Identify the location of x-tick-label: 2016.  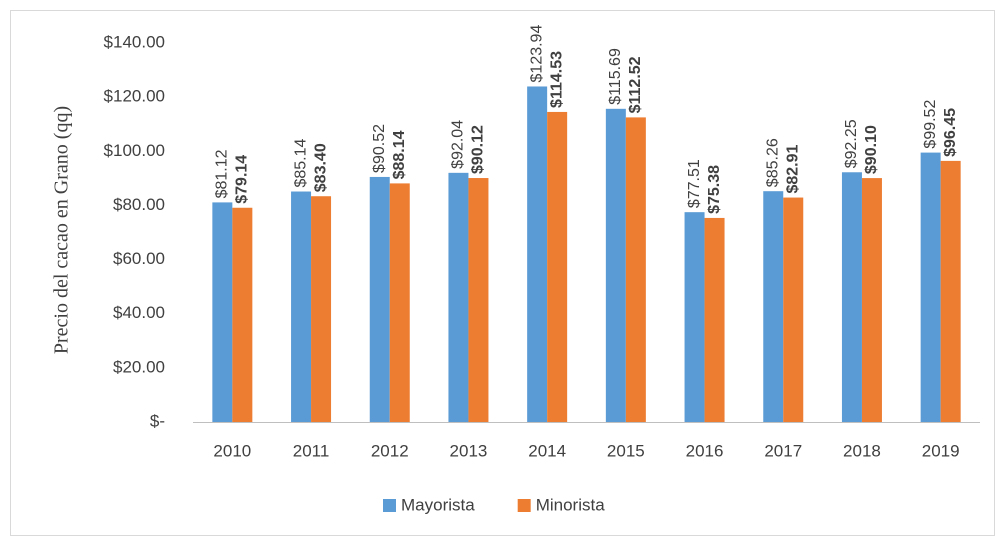
(705, 450).